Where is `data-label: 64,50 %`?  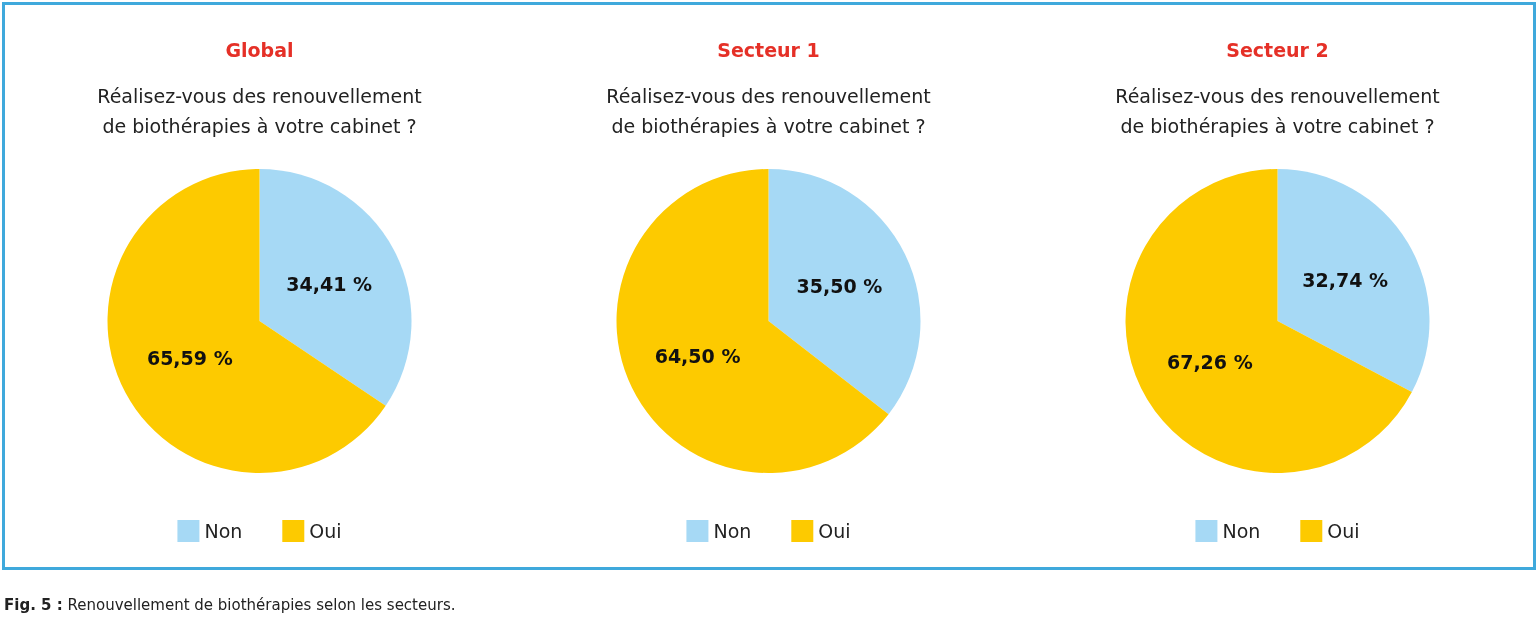 data-label: 64,50 % is located at coordinates (697, 355).